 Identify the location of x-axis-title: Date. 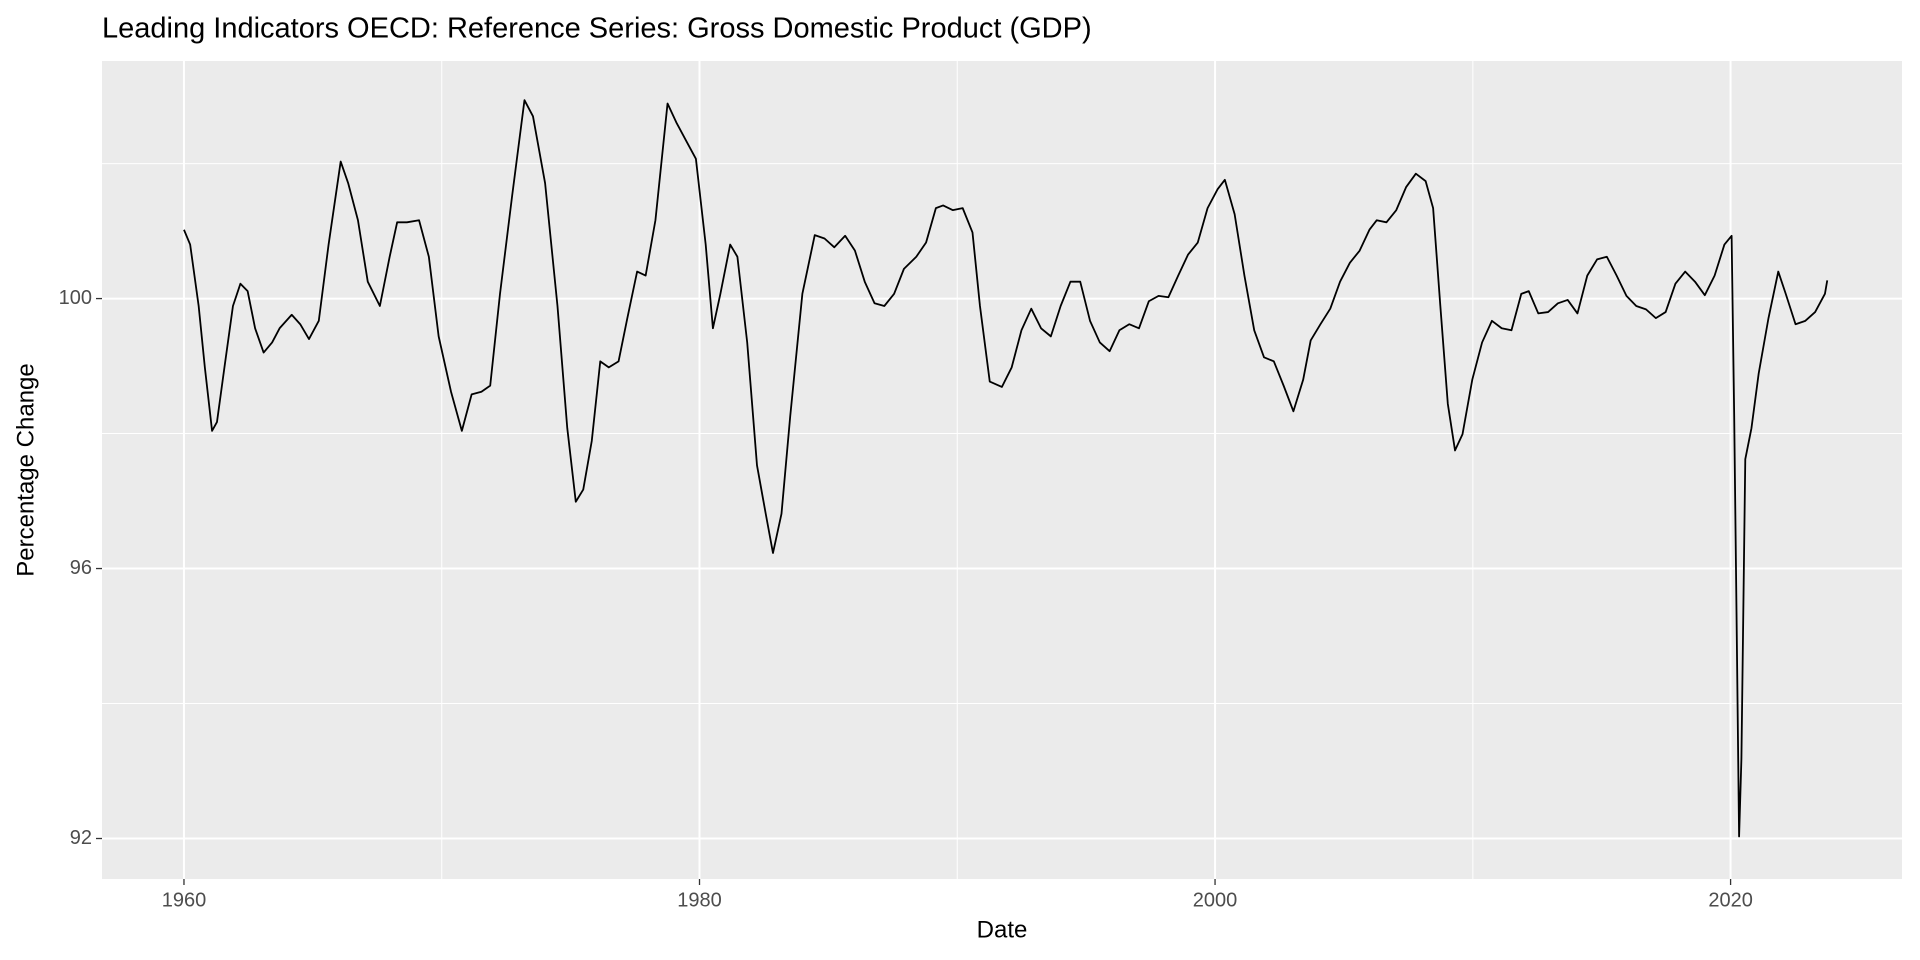
(1002, 929).